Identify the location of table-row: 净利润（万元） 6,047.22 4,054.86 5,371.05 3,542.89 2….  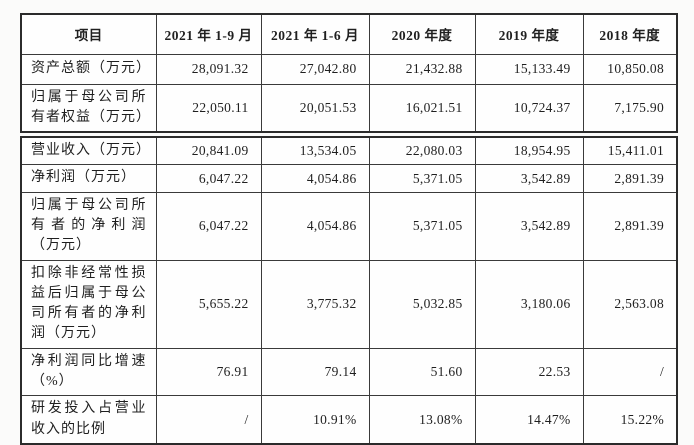
(349, 178).